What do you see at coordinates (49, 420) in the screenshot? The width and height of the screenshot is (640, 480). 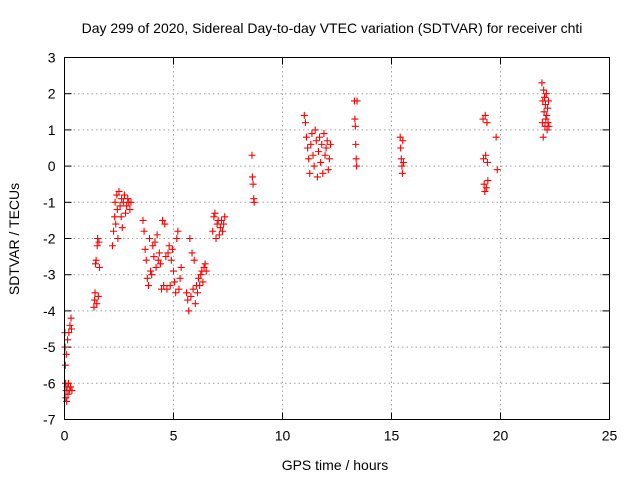 I see `y-tick-label: -7` at bounding box center [49, 420].